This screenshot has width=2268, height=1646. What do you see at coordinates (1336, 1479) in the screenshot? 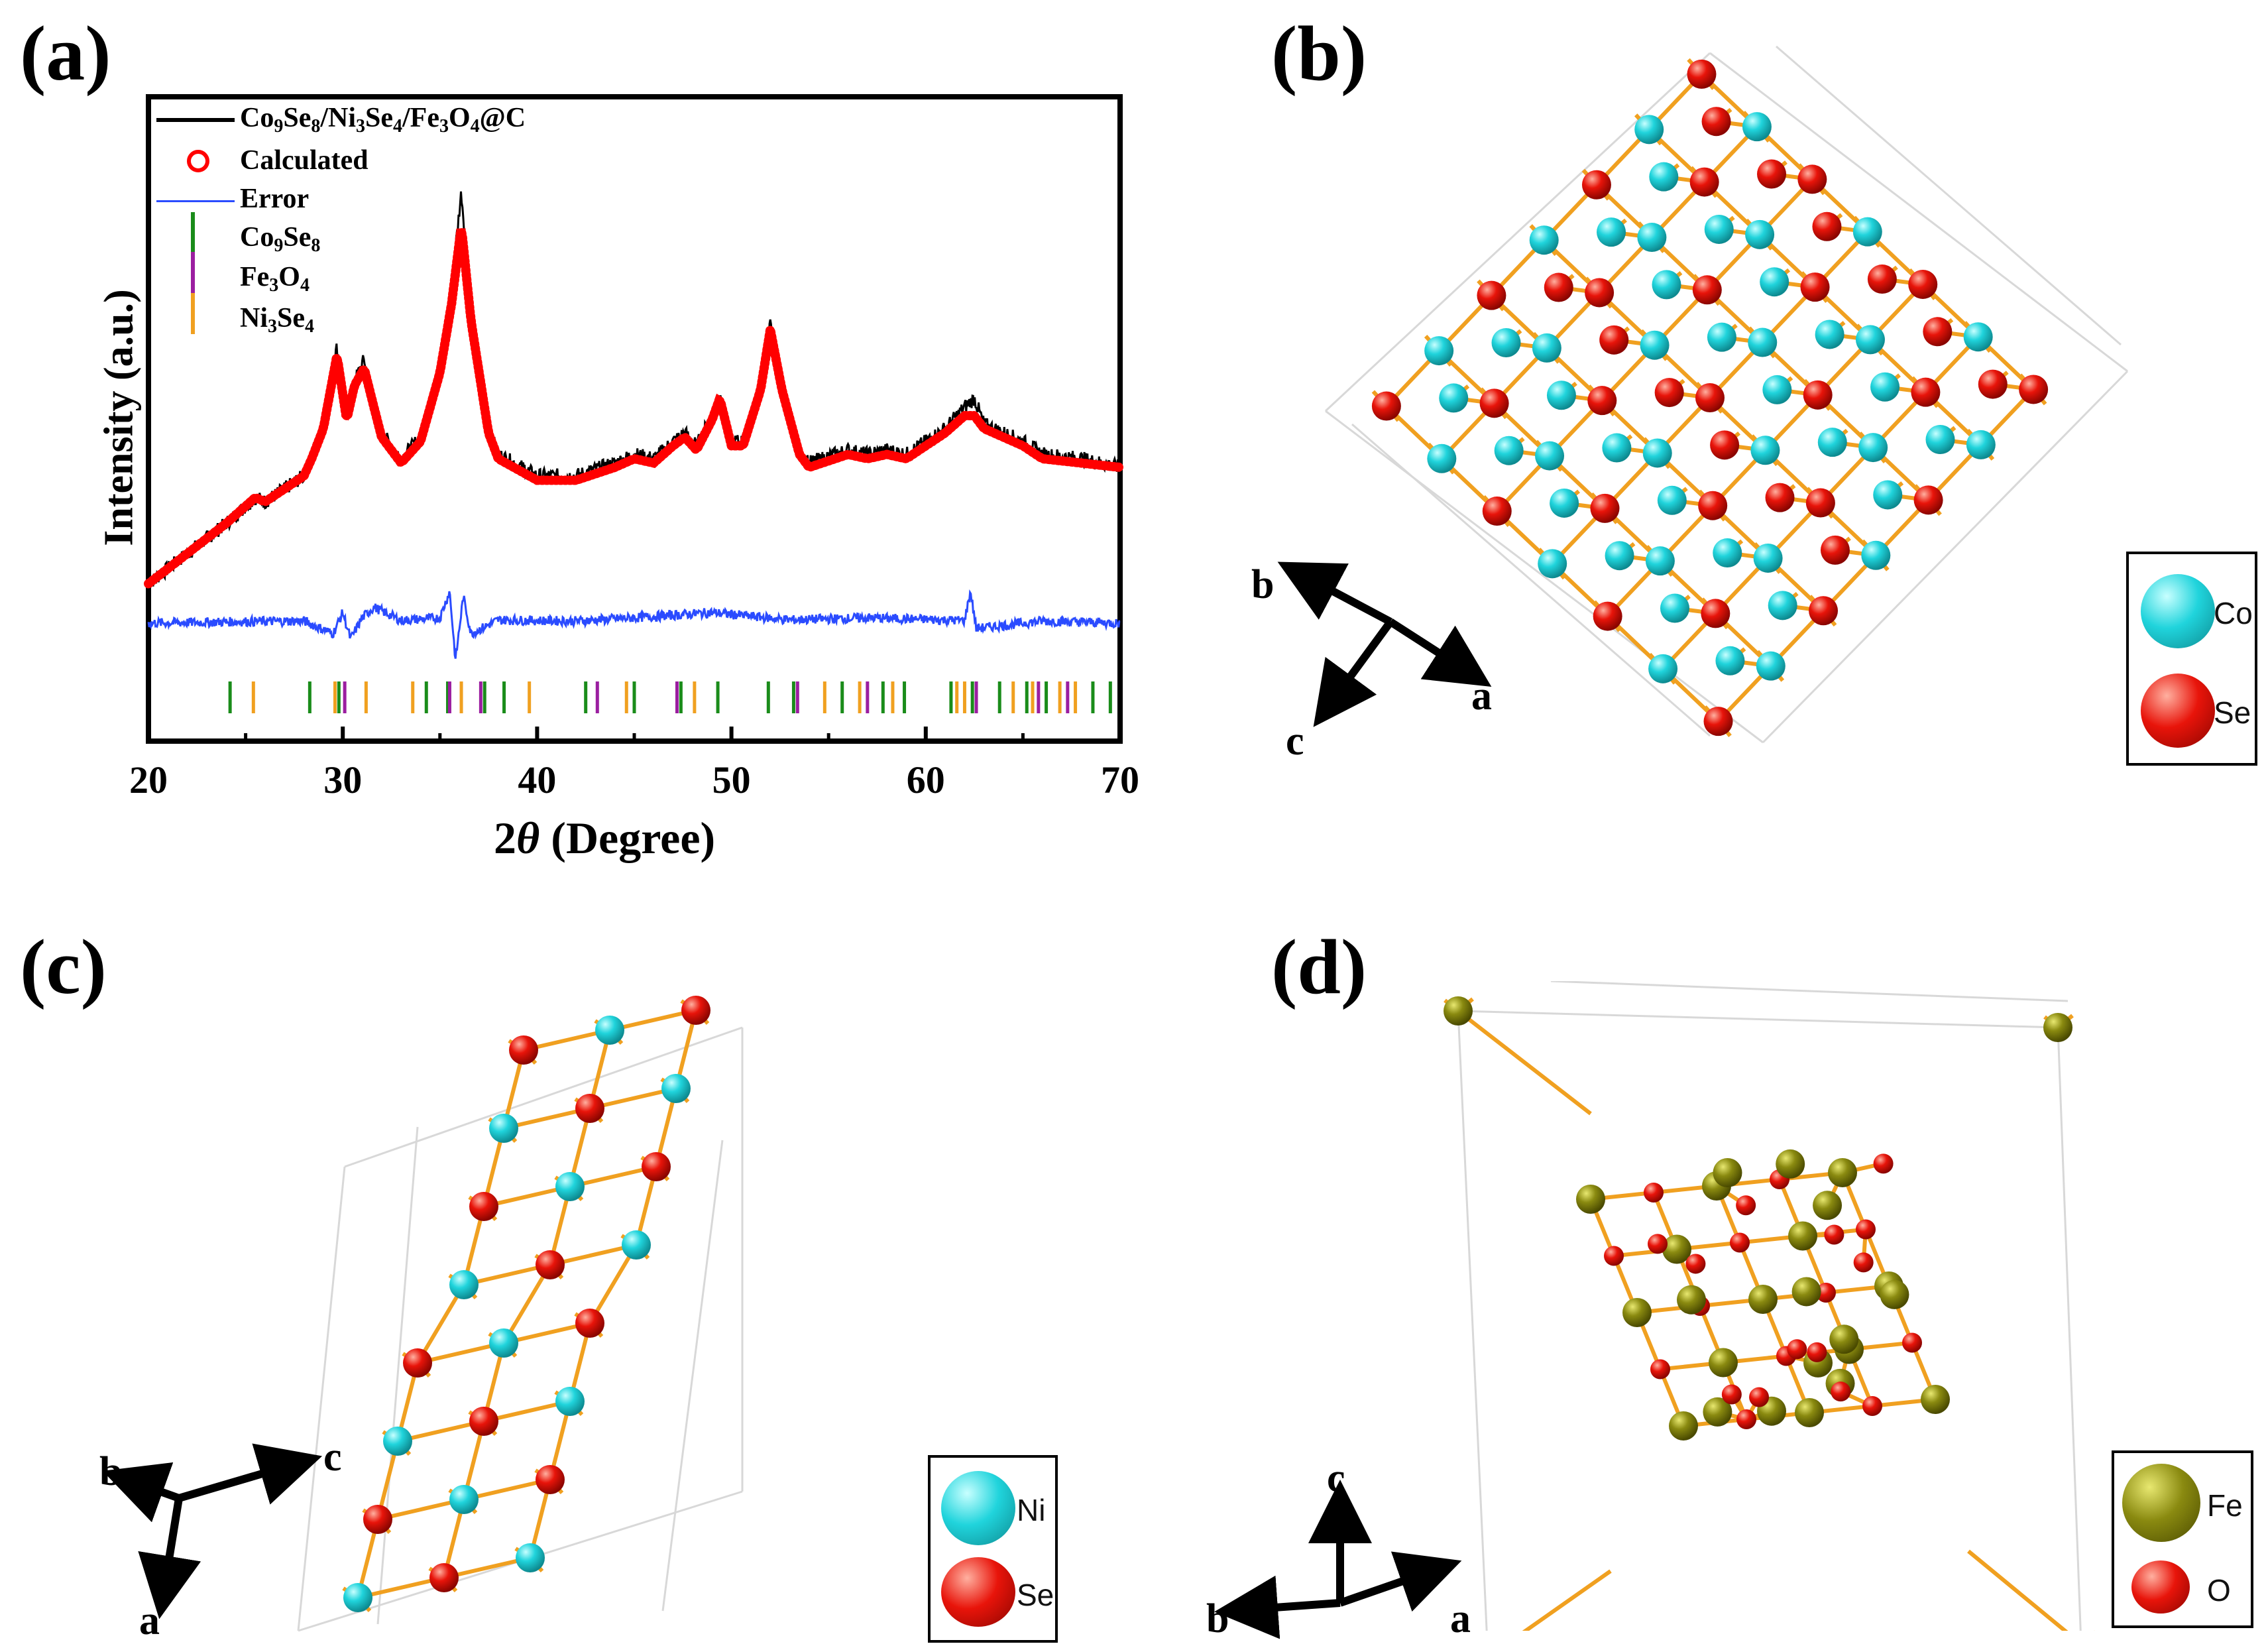
I see `axis-label-c-d: c` at bounding box center [1336, 1479].